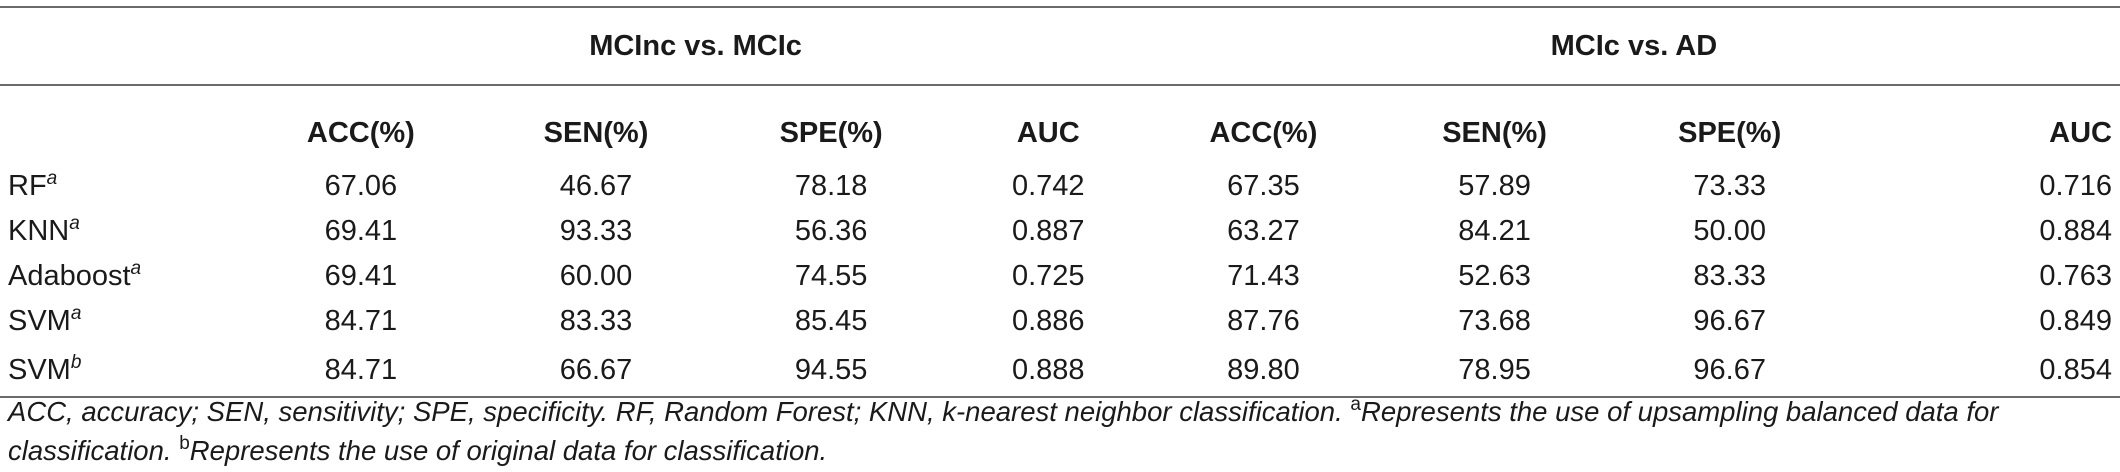  What do you see at coordinates (831, 369) in the screenshot?
I see `table-cell: 94.55` at bounding box center [831, 369].